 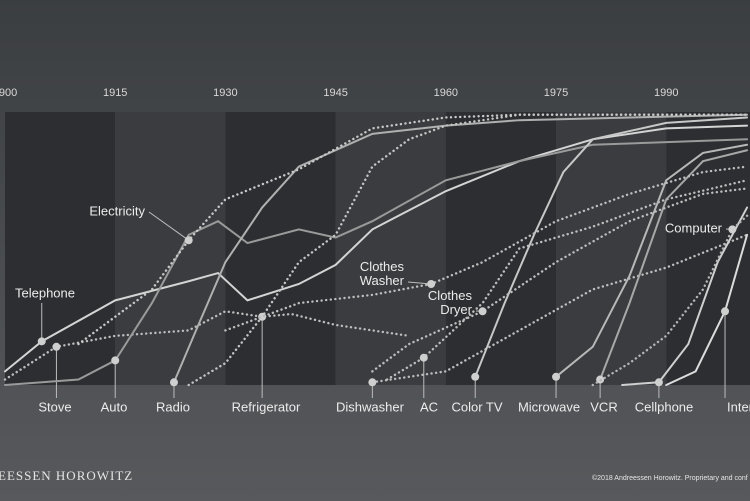 I want to click on series-label: Computer, so click(x=694, y=227).